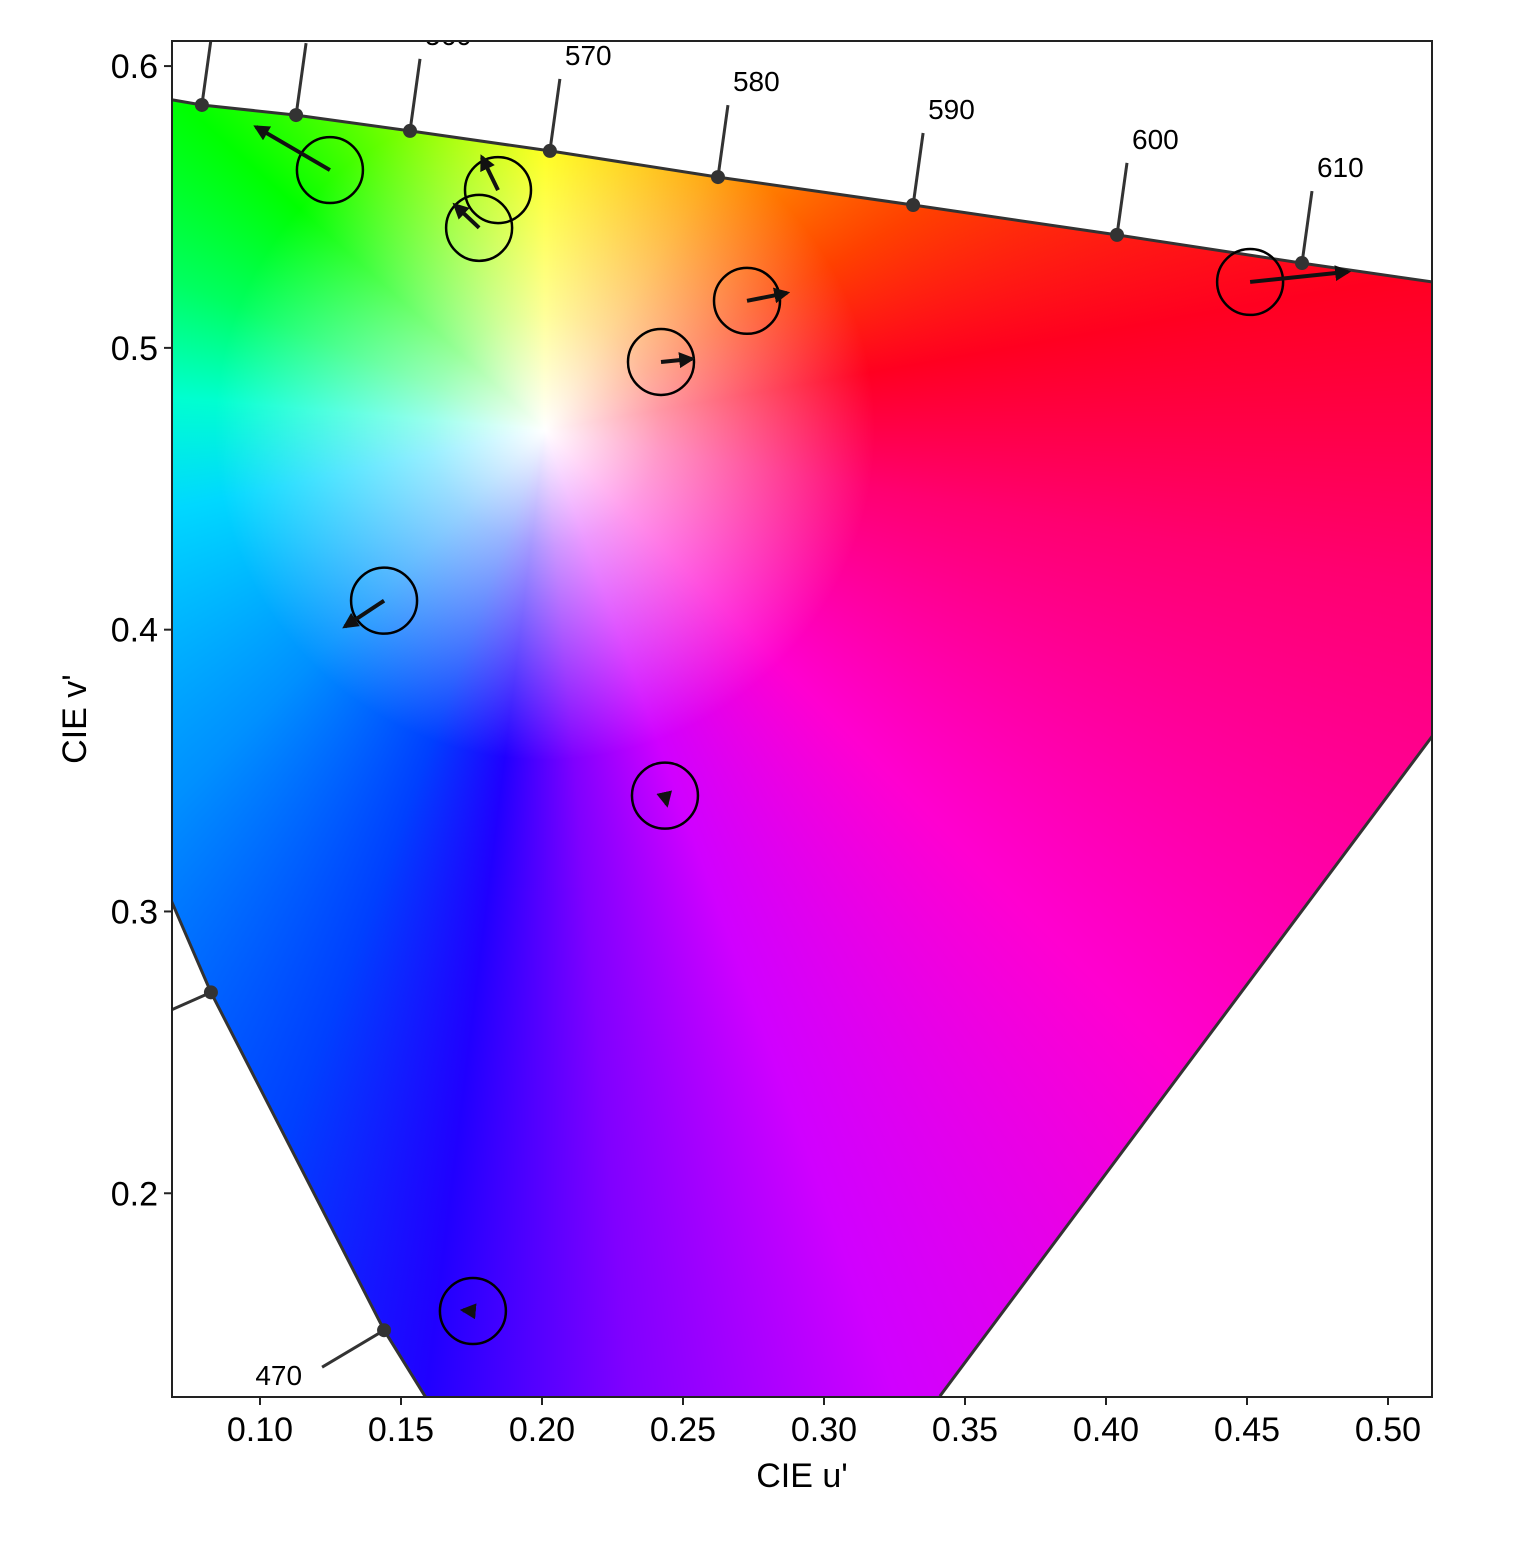 This screenshot has height=1541, width=1536. Describe the element at coordinates (1106, 1430) in the screenshot. I see `x-tick-label: 0.40` at that location.